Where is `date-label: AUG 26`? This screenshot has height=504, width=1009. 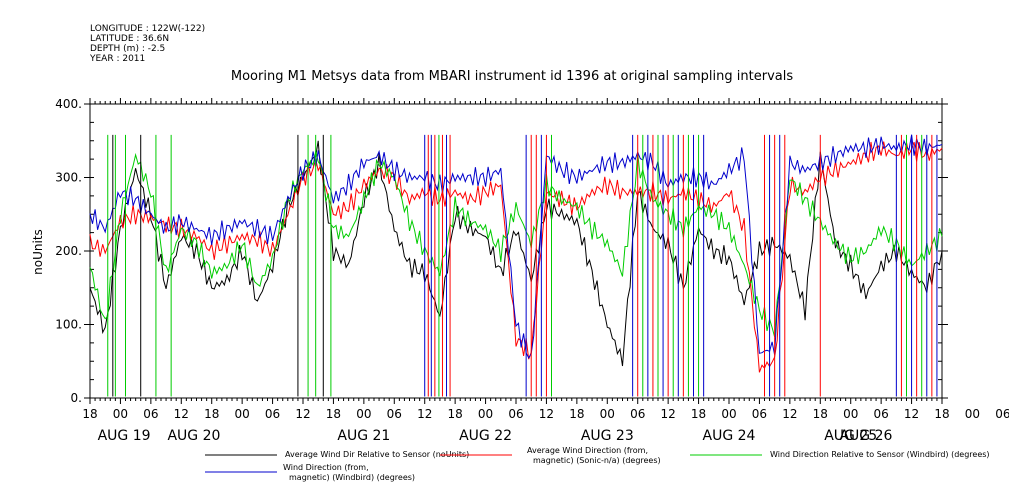
date-label: AUG 26 is located at coordinates (865, 436).